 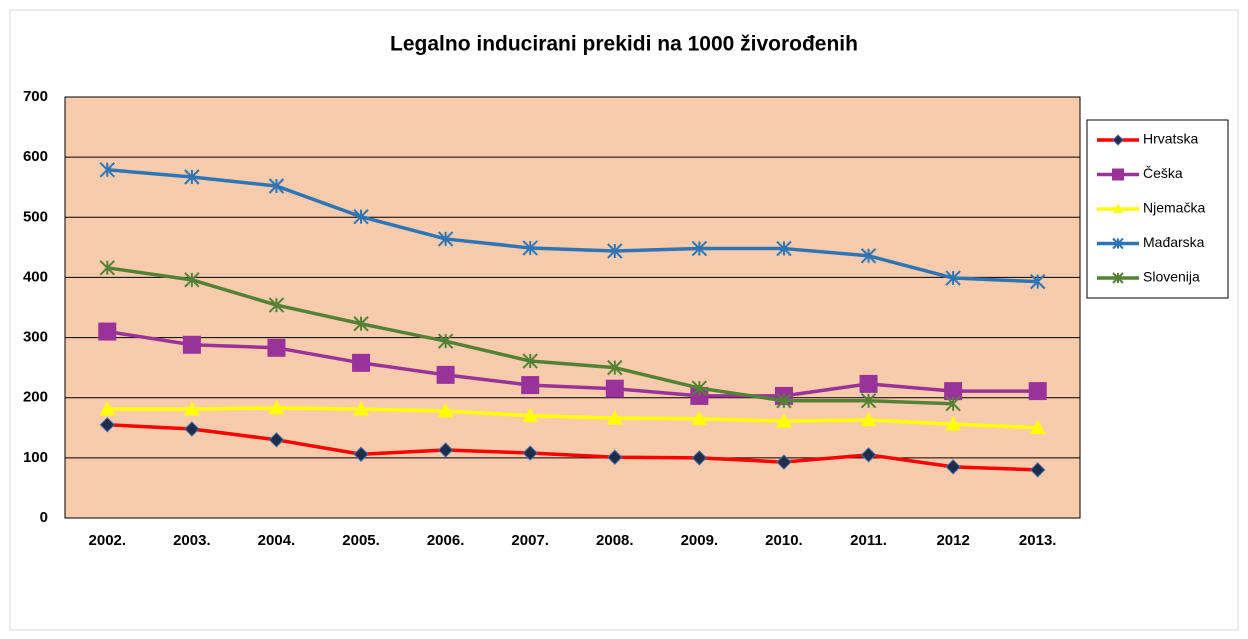 What do you see at coordinates (35, 337) in the screenshot?
I see `y-tick-label: 300` at bounding box center [35, 337].